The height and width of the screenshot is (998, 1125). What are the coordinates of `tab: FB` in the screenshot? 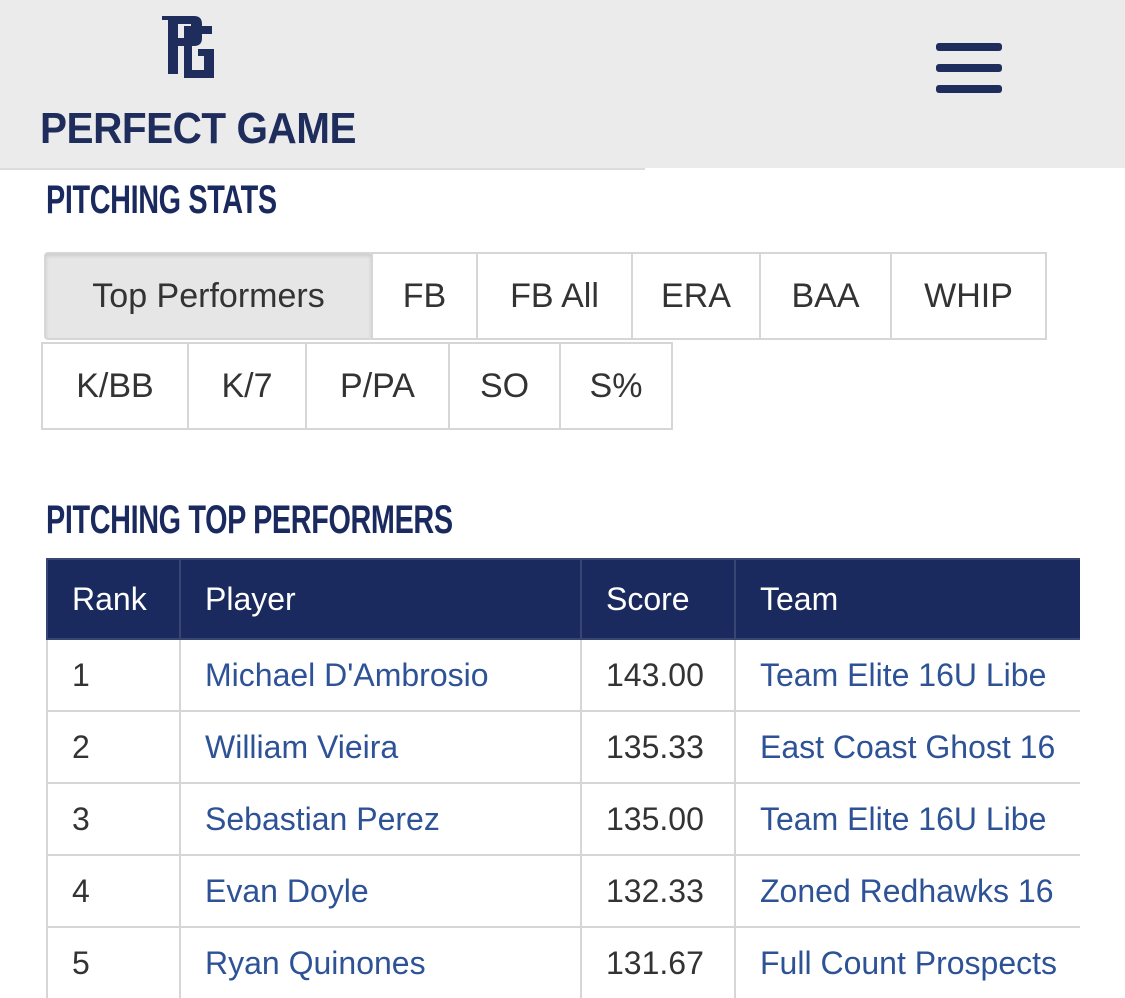 It's located at (424, 296).